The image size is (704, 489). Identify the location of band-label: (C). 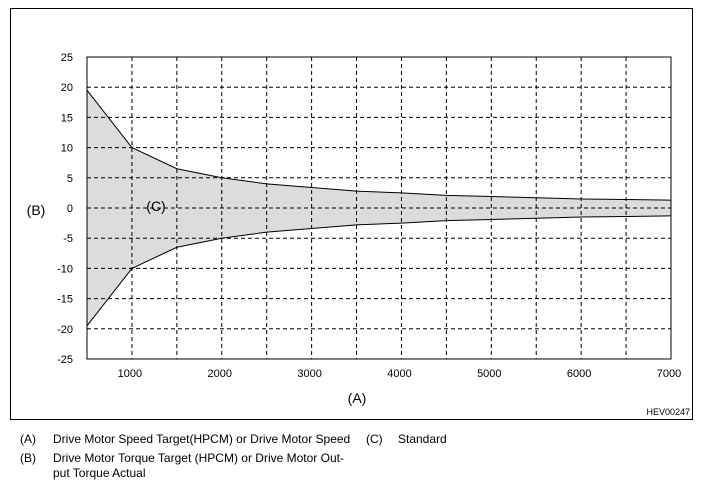
(155, 206).